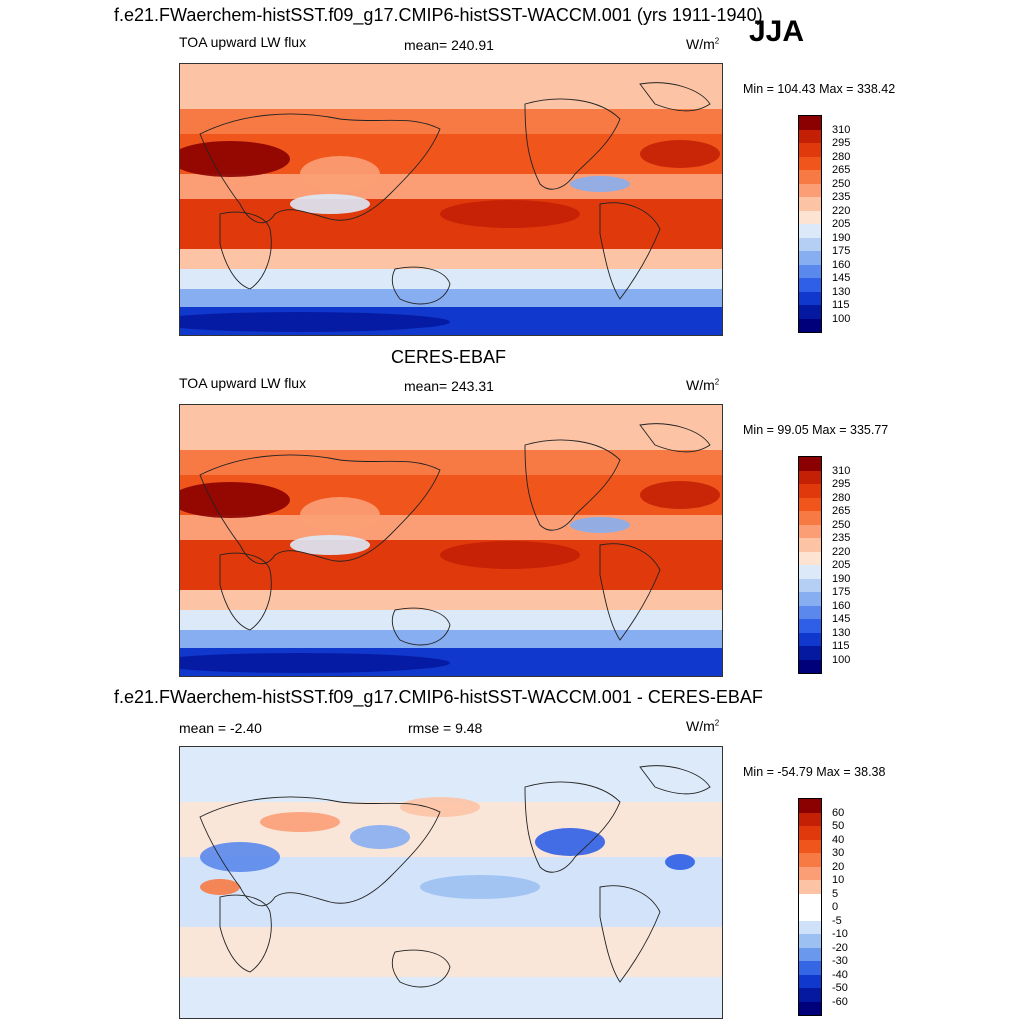 This screenshot has height=1024, width=1024. Describe the element at coordinates (838, 812) in the screenshot. I see `colorbar-tick-label: 60` at that location.